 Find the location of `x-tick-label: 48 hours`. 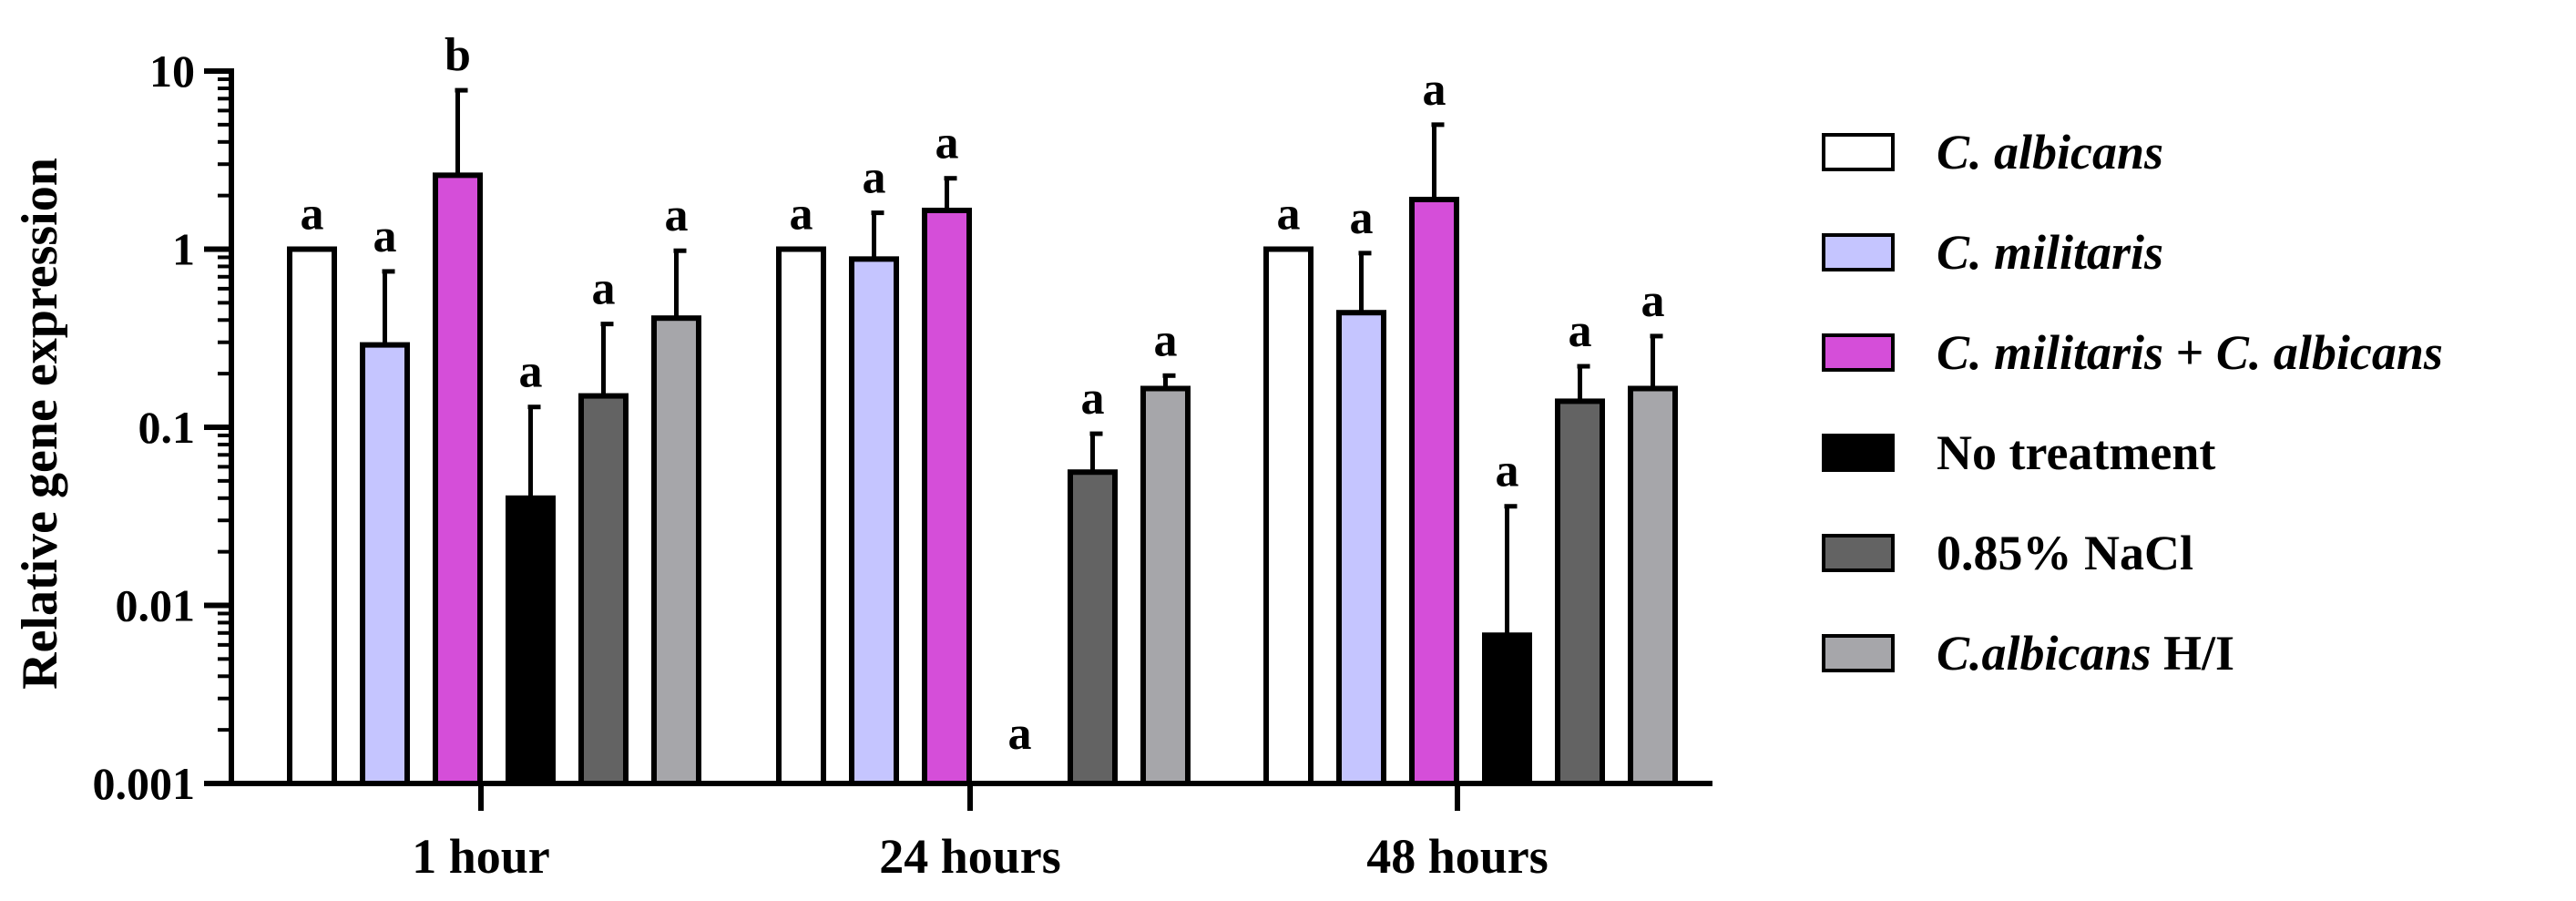

x-tick-label: 48 hours is located at coordinates (1457, 856).